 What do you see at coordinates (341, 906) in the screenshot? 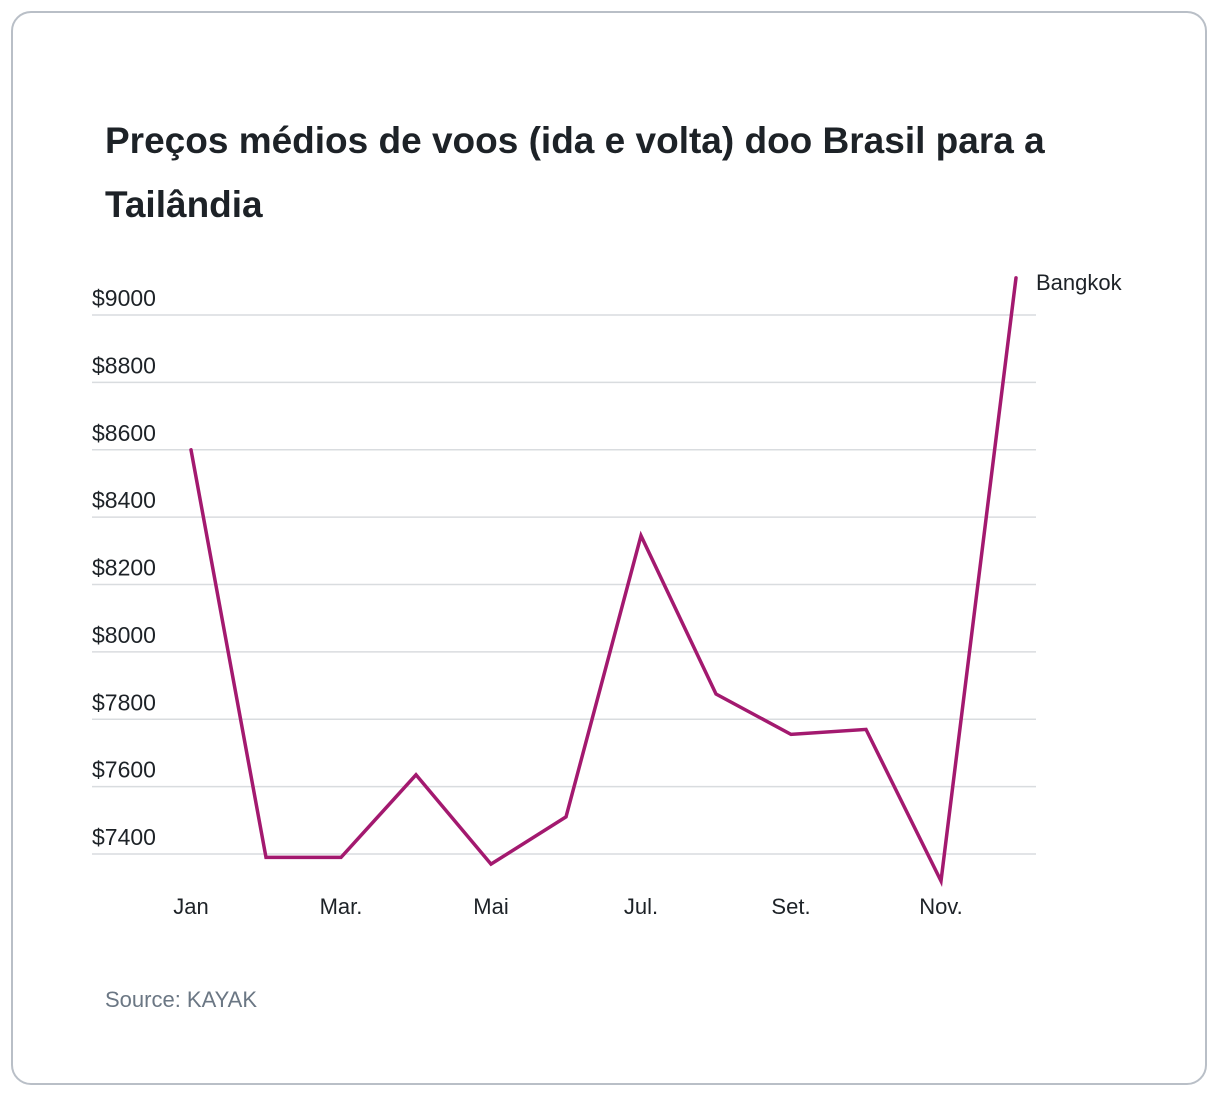
I see `x-tick-label: Mar.` at bounding box center [341, 906].